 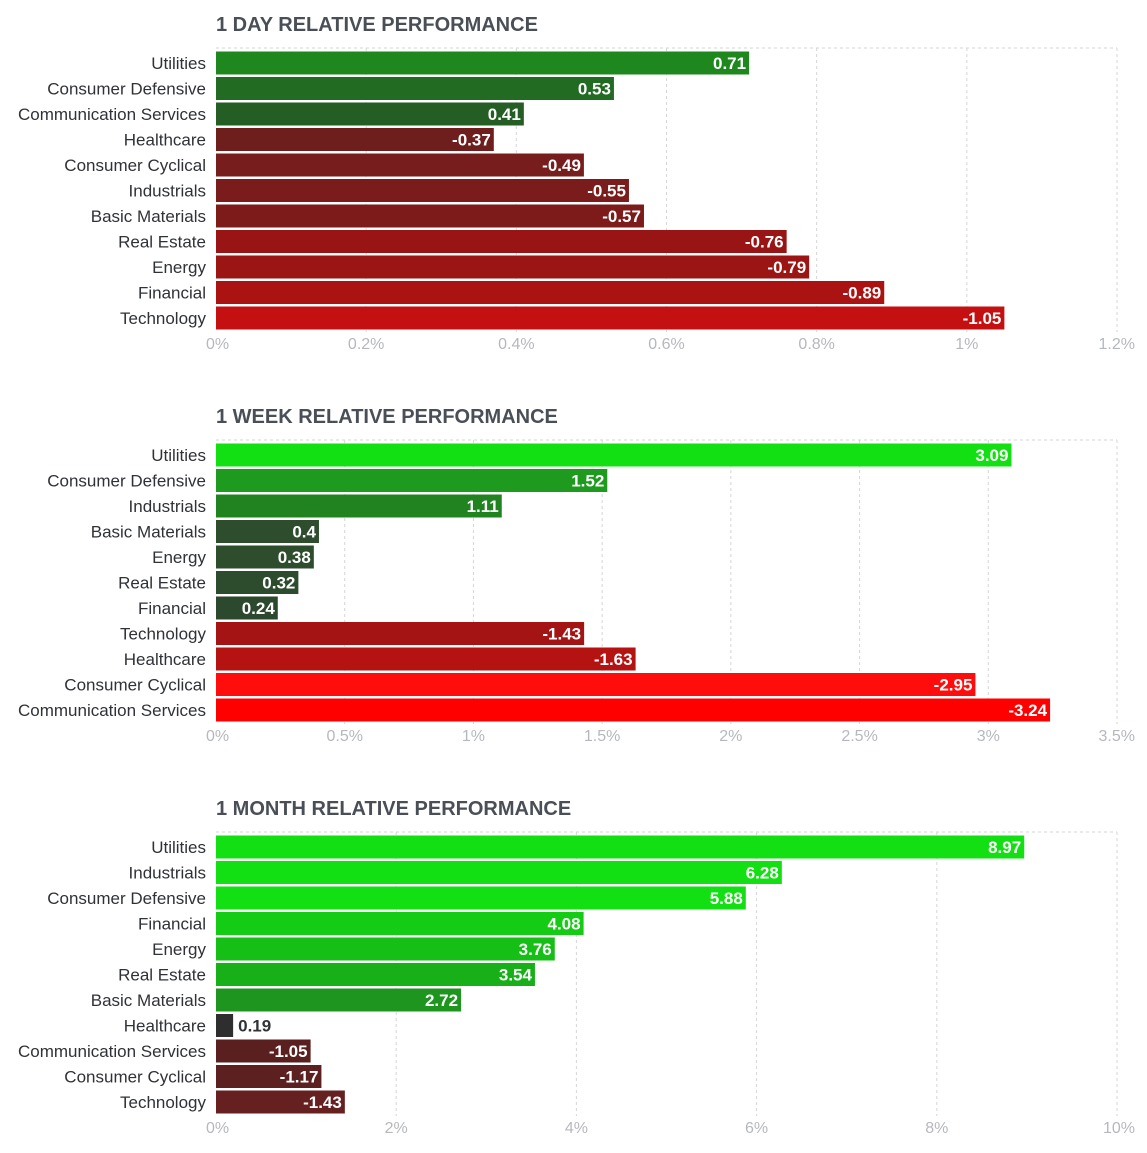 I want to click on bar-value-label: -1.43, so click(x=322, y=1102).